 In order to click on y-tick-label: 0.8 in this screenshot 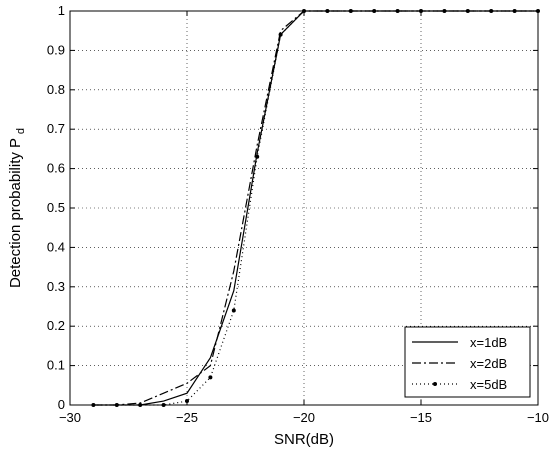, I will do `click(56, 89)`.